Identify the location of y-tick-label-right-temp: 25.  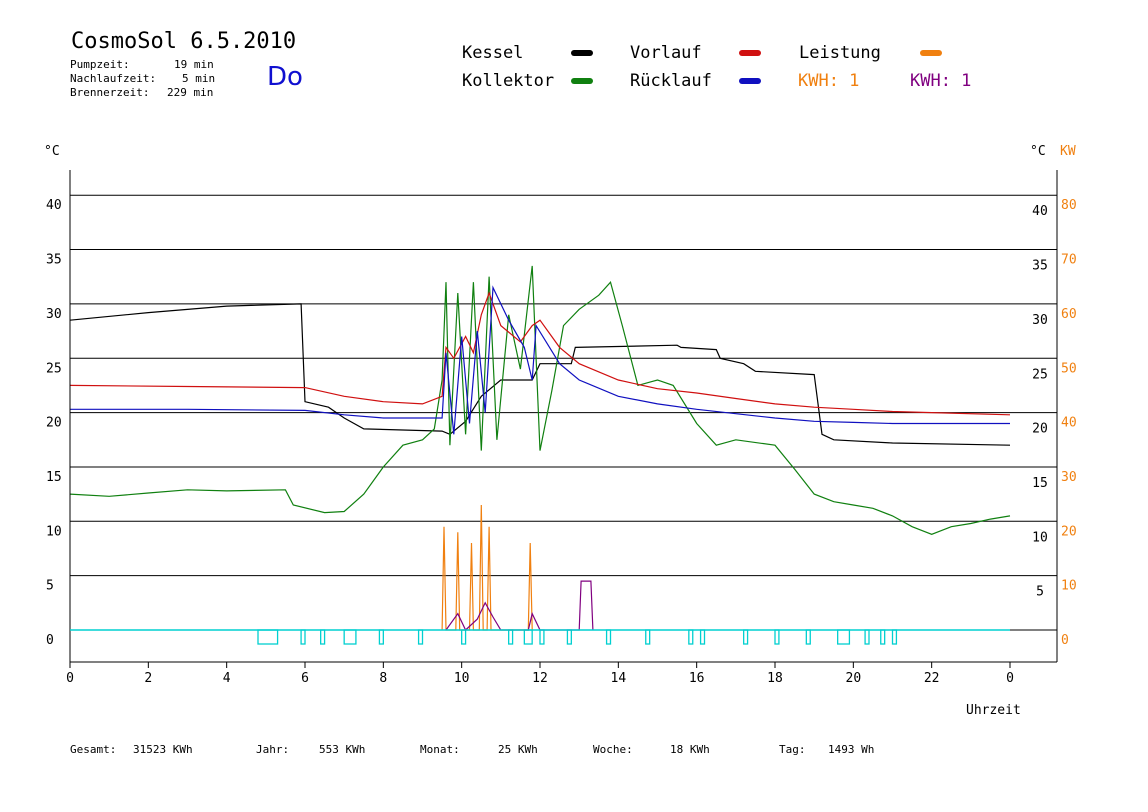
(1040, 374).